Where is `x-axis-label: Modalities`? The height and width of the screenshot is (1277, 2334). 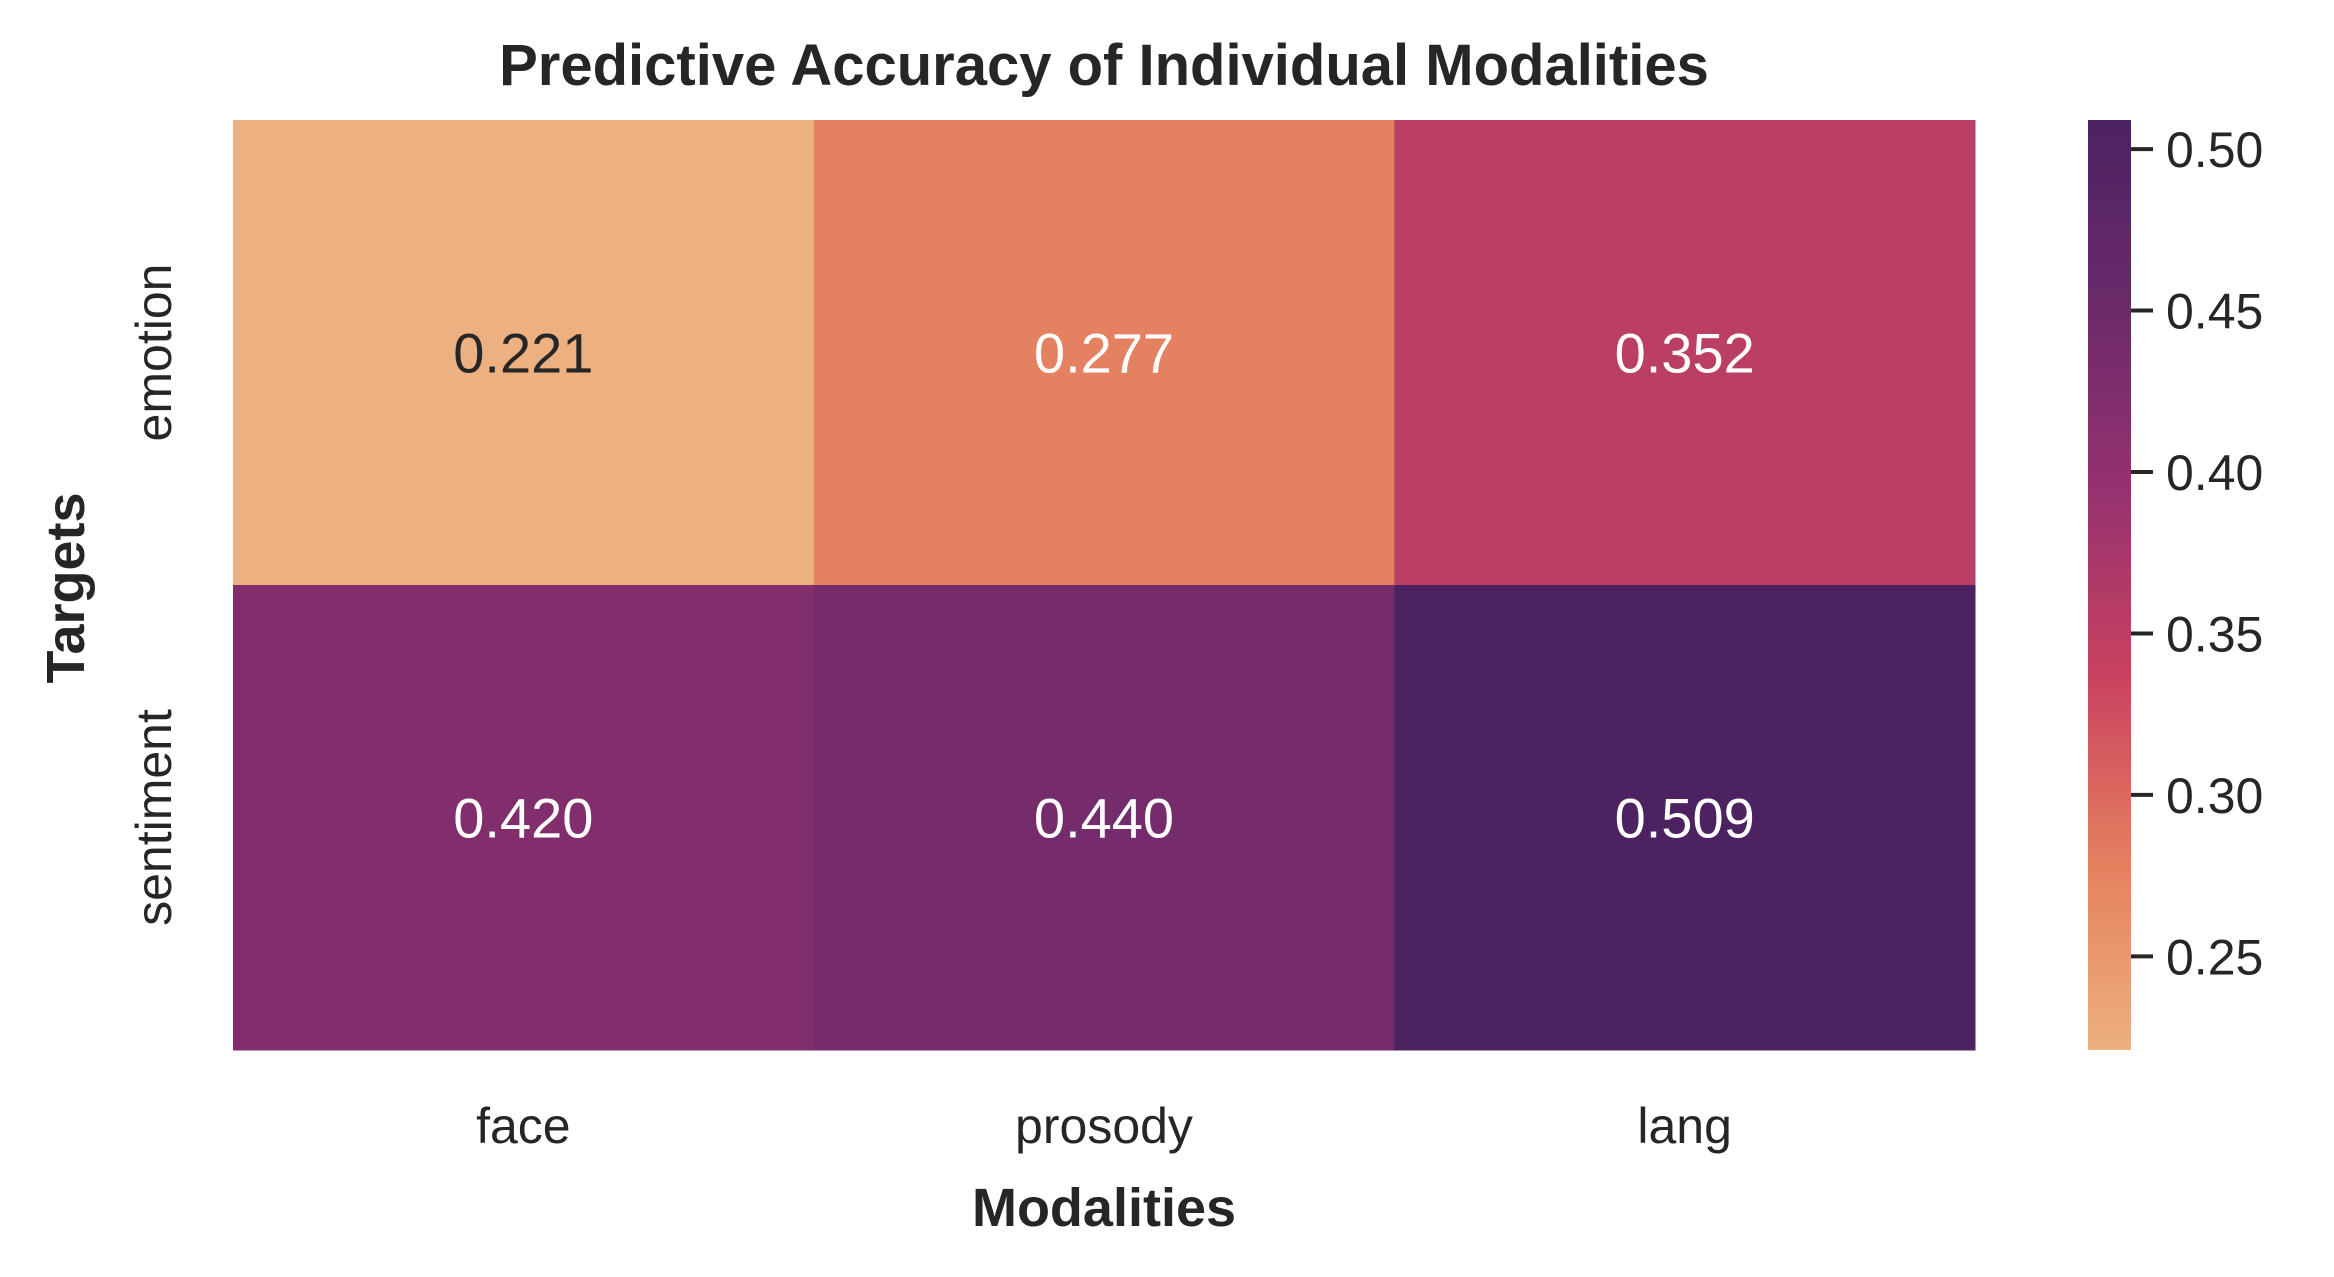
x-axis-label: Modalities is located at coordinates (1104, 1208).